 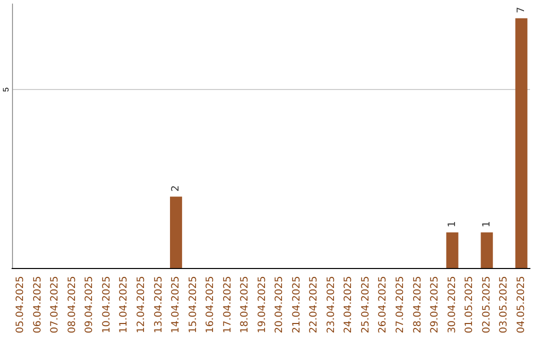 I want to click on x-tick-label: 27.04.2025, so click(x=400, y=305).